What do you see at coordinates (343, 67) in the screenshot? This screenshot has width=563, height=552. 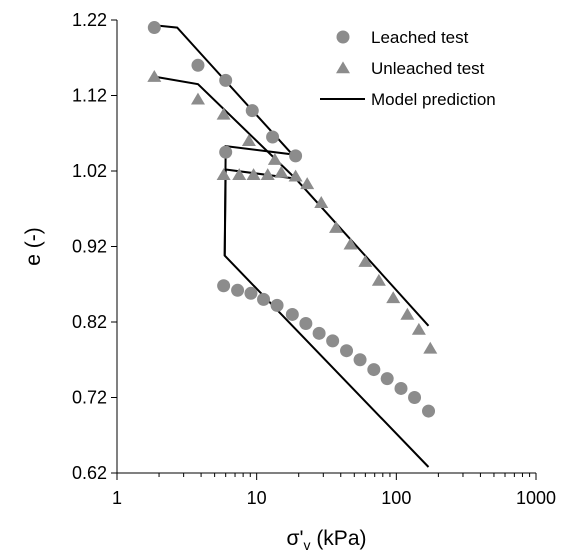 I see `legend-unleached-marker` at bounding box center [343, 67].